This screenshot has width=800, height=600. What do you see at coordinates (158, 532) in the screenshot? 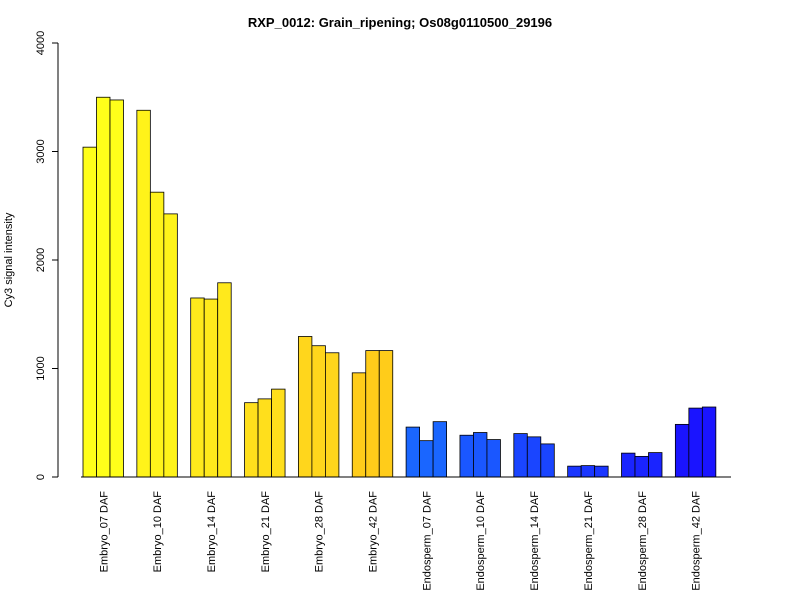
I see `x-tick-label: Embryo_10 DAF` at bounding box center [158, 532].